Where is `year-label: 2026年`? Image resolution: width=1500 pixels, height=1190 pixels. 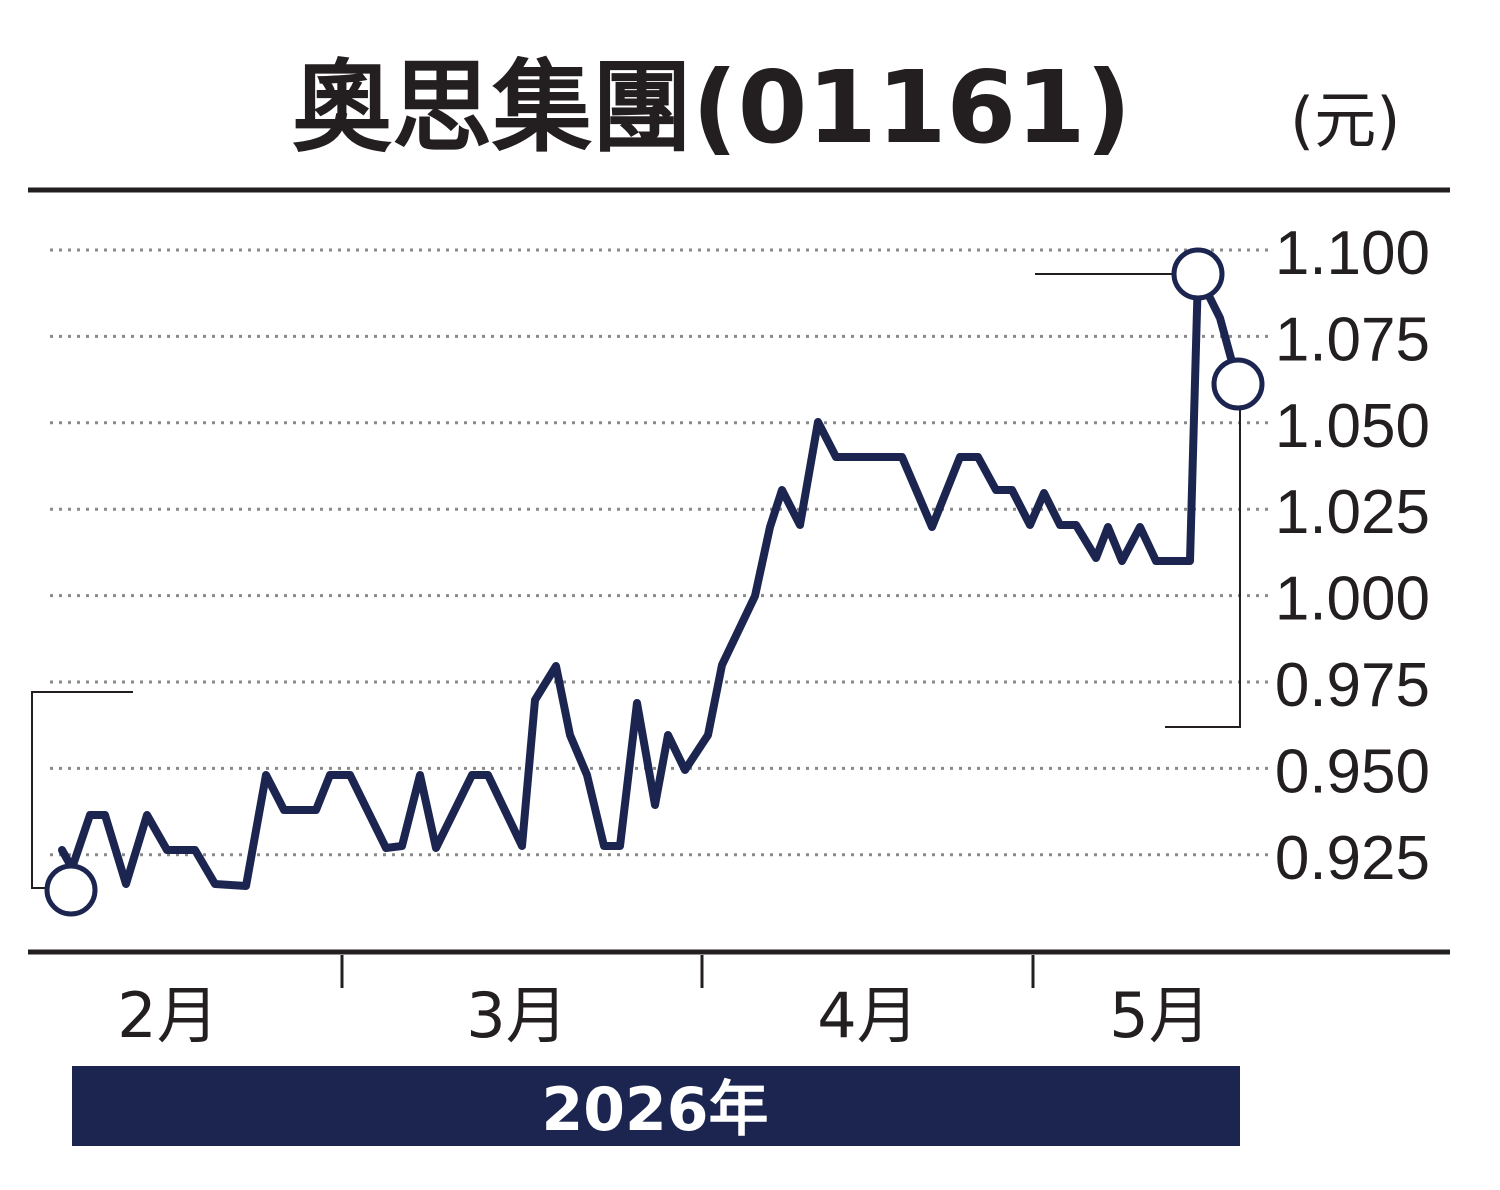
year-label: 2026年 is located at coordinates (655, 1110).